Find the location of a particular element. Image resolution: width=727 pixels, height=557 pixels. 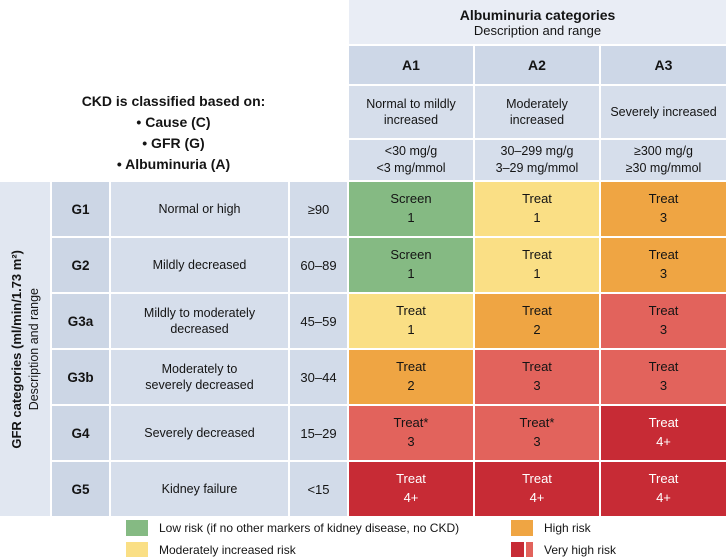

legend-label-very-high: Very high risk is located at coordinates (580, 550).